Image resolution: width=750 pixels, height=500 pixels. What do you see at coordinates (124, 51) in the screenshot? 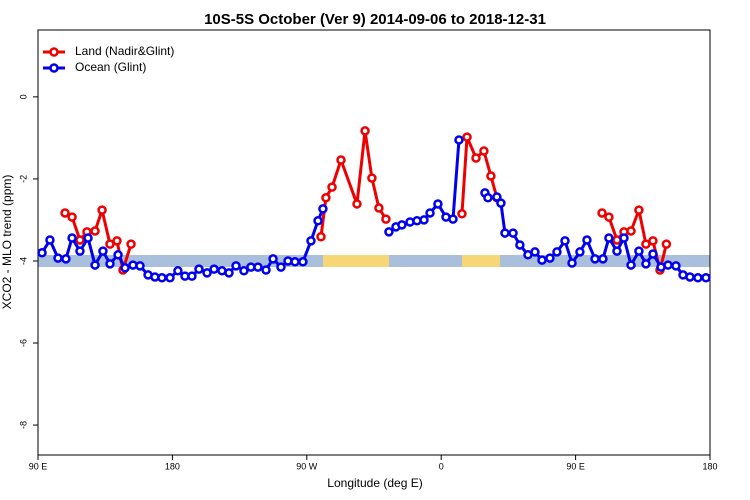
I see `legend-label: Land (Nadir&Glint)` at bounding box center [124, 51].